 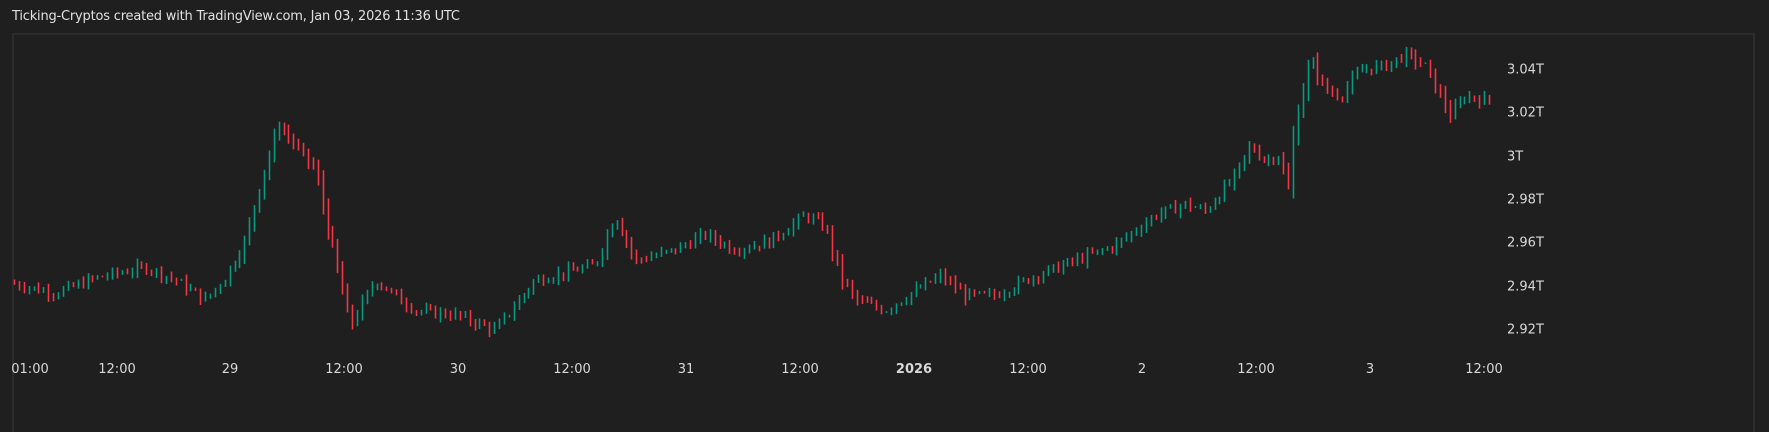 What do you see at coordinates (30, 369) in the screenshot?
I see `time-tick-label: 01:00` at bounding box center [30, 369].